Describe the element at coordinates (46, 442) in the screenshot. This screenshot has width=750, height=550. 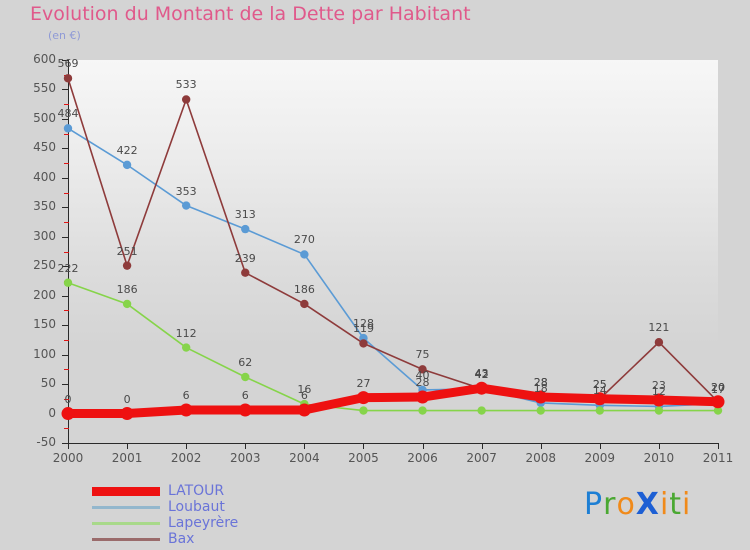
I see `y-axis-label: -50` at that location.